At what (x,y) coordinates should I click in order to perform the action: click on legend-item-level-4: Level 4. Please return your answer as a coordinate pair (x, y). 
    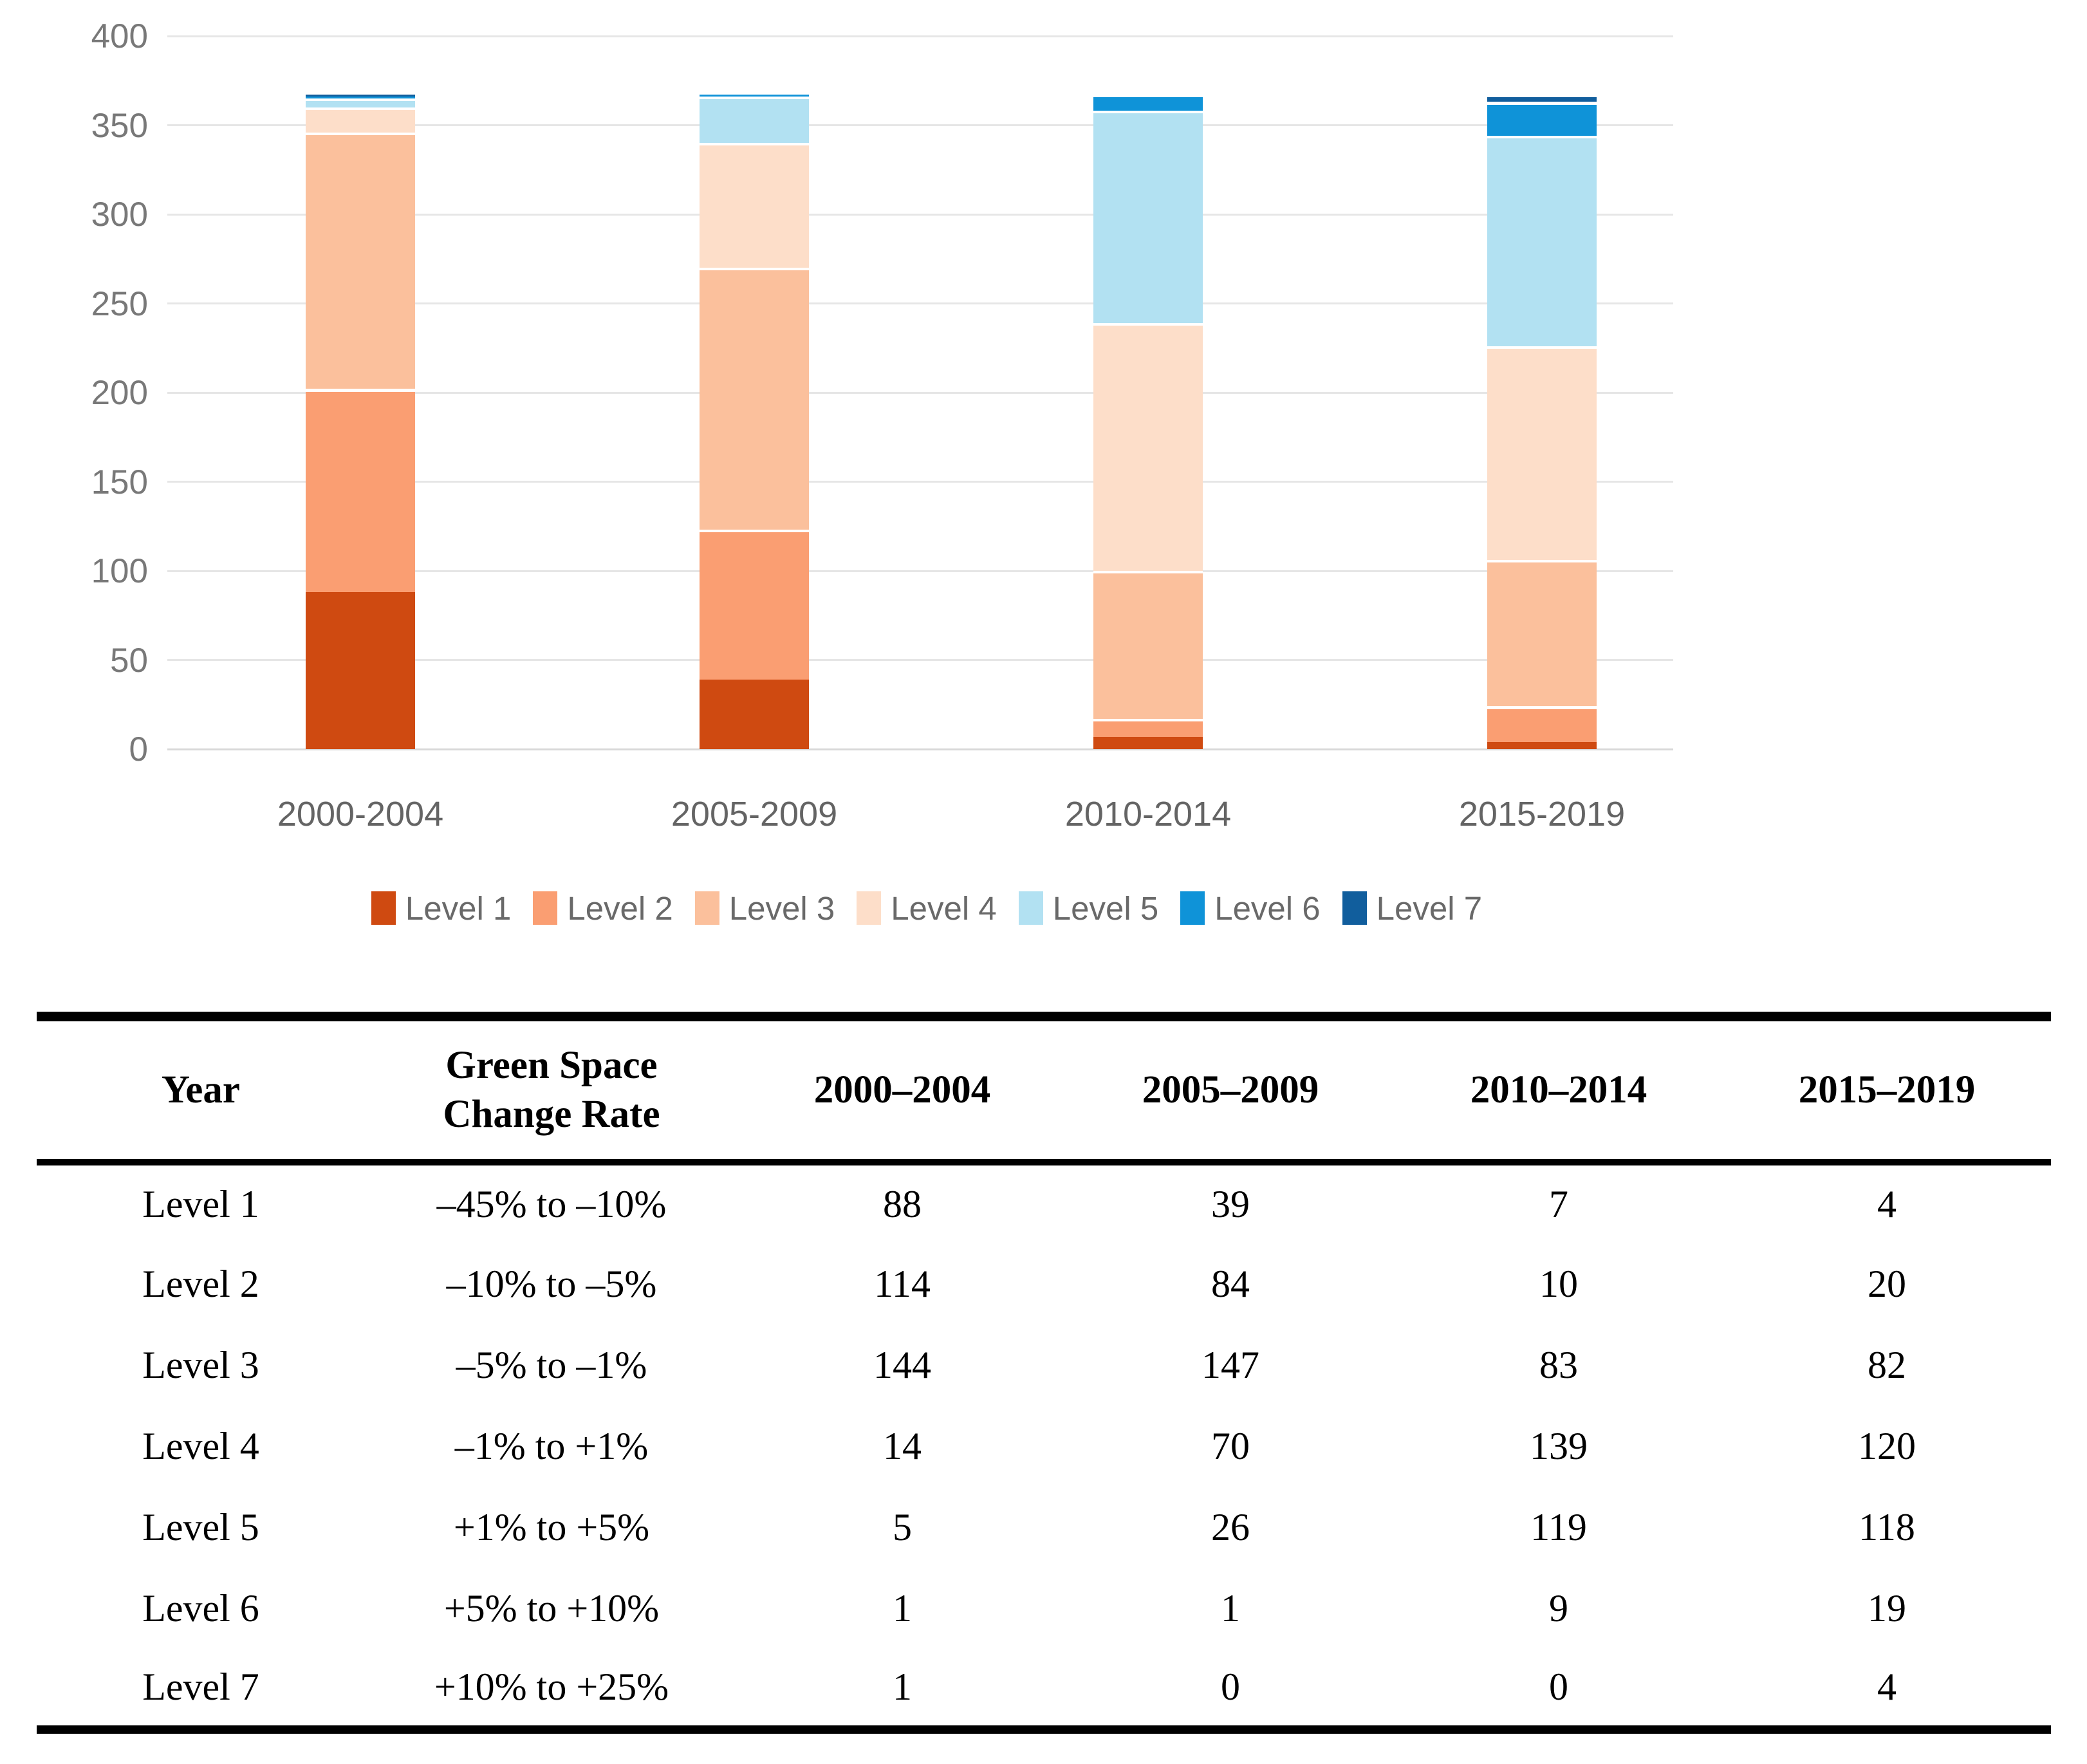
    Looking at the image, I should click on (927, 908).